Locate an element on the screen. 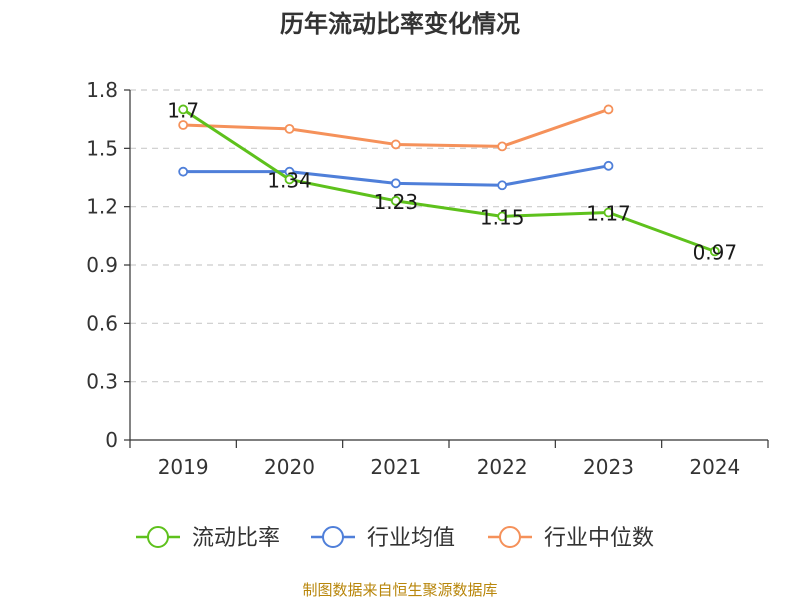 This screenshot has width=800, height=600. x-tick-label: 2023 is located at coordinates (608, 467).